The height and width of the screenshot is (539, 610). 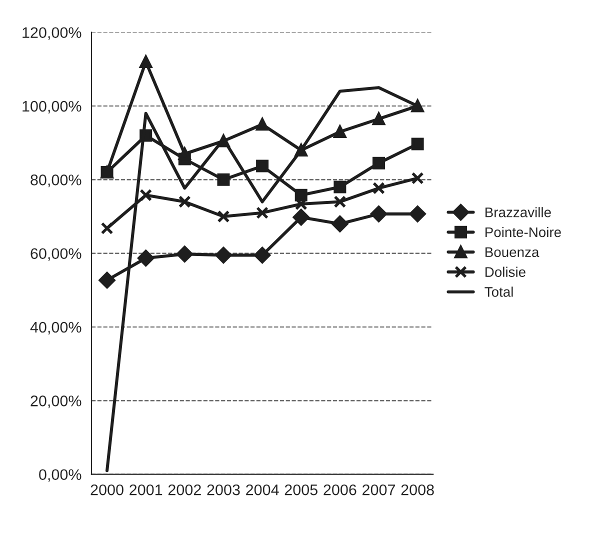 What do you see at coordinates (60, 475) in the screenshot?
I see `y-tick-label: 0,00%` at bounding box center [60, 475].